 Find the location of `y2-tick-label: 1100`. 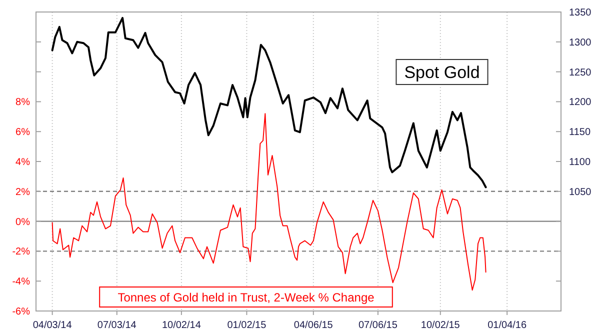

y2-tick-label: 1100 is located at coordinates (580, 162).